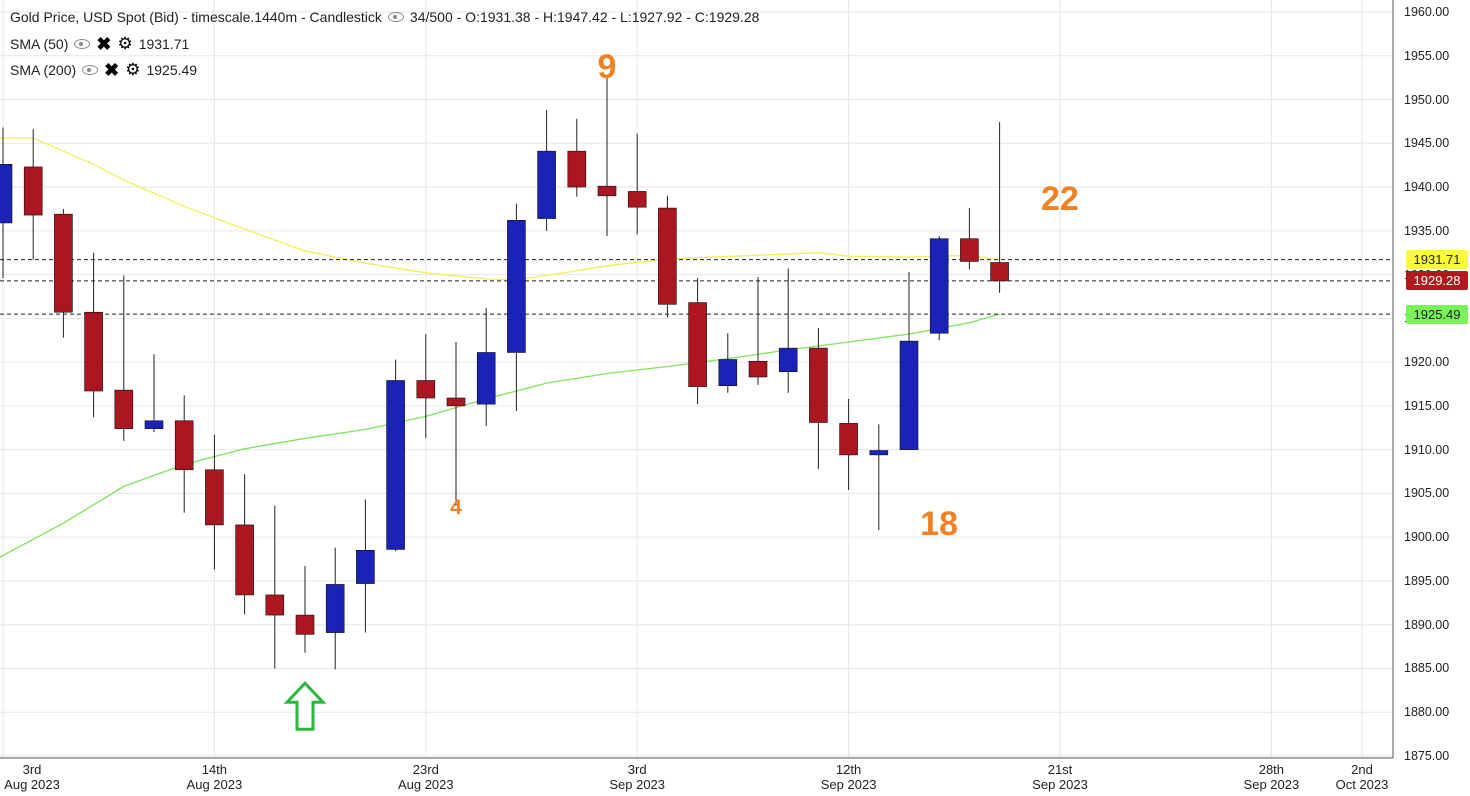  I want to click on x-tick-label: 23rd Aug 2023, so click(425, 777).